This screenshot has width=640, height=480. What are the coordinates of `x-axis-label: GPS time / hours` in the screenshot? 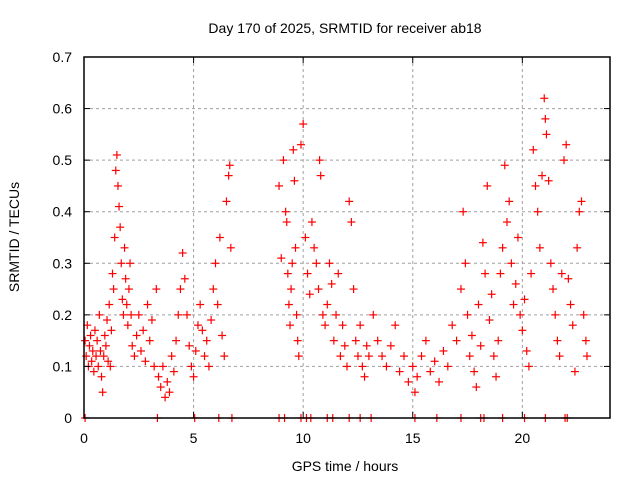 It's located at (345, 466).